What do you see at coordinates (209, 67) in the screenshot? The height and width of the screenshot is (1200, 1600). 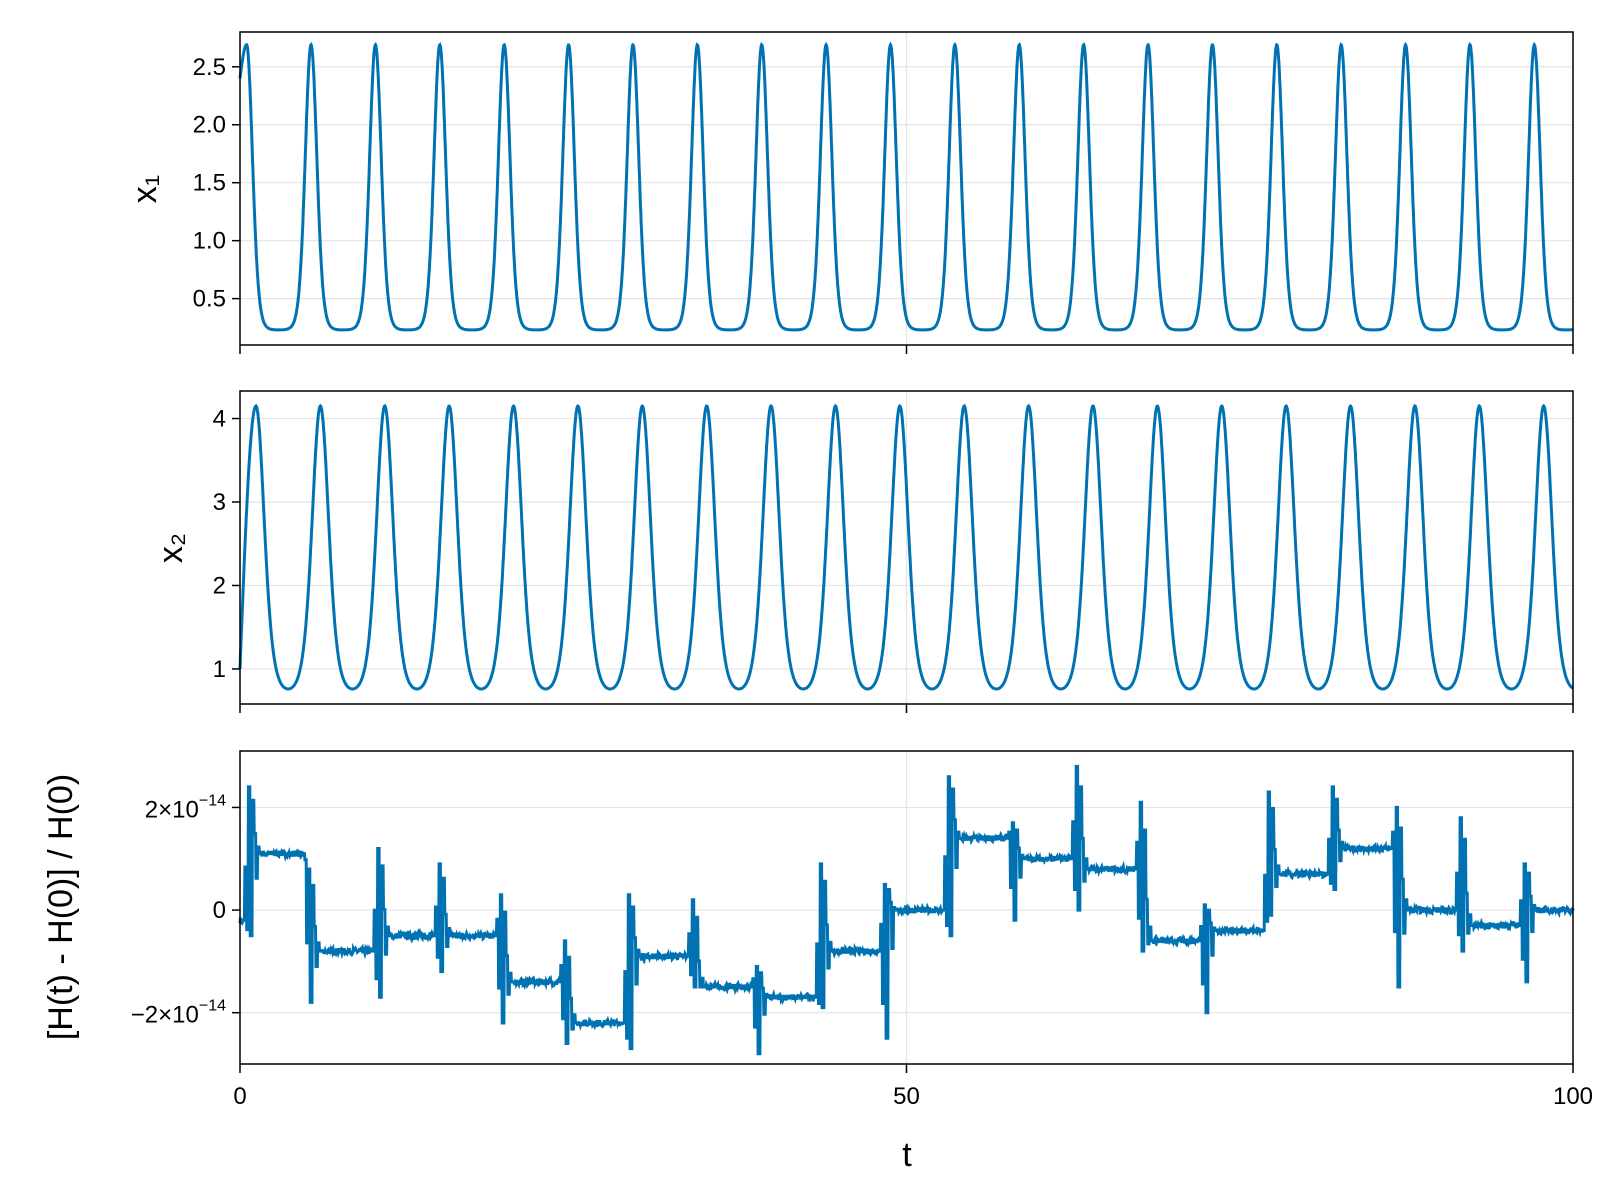 I see `y-tick-label: 2.5` at bounding box center [209, 67].